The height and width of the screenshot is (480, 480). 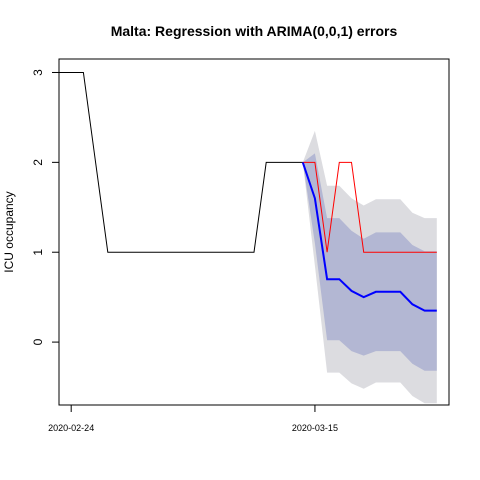 I want to click on y-tick-label: 3, so click(x=38, y=72).